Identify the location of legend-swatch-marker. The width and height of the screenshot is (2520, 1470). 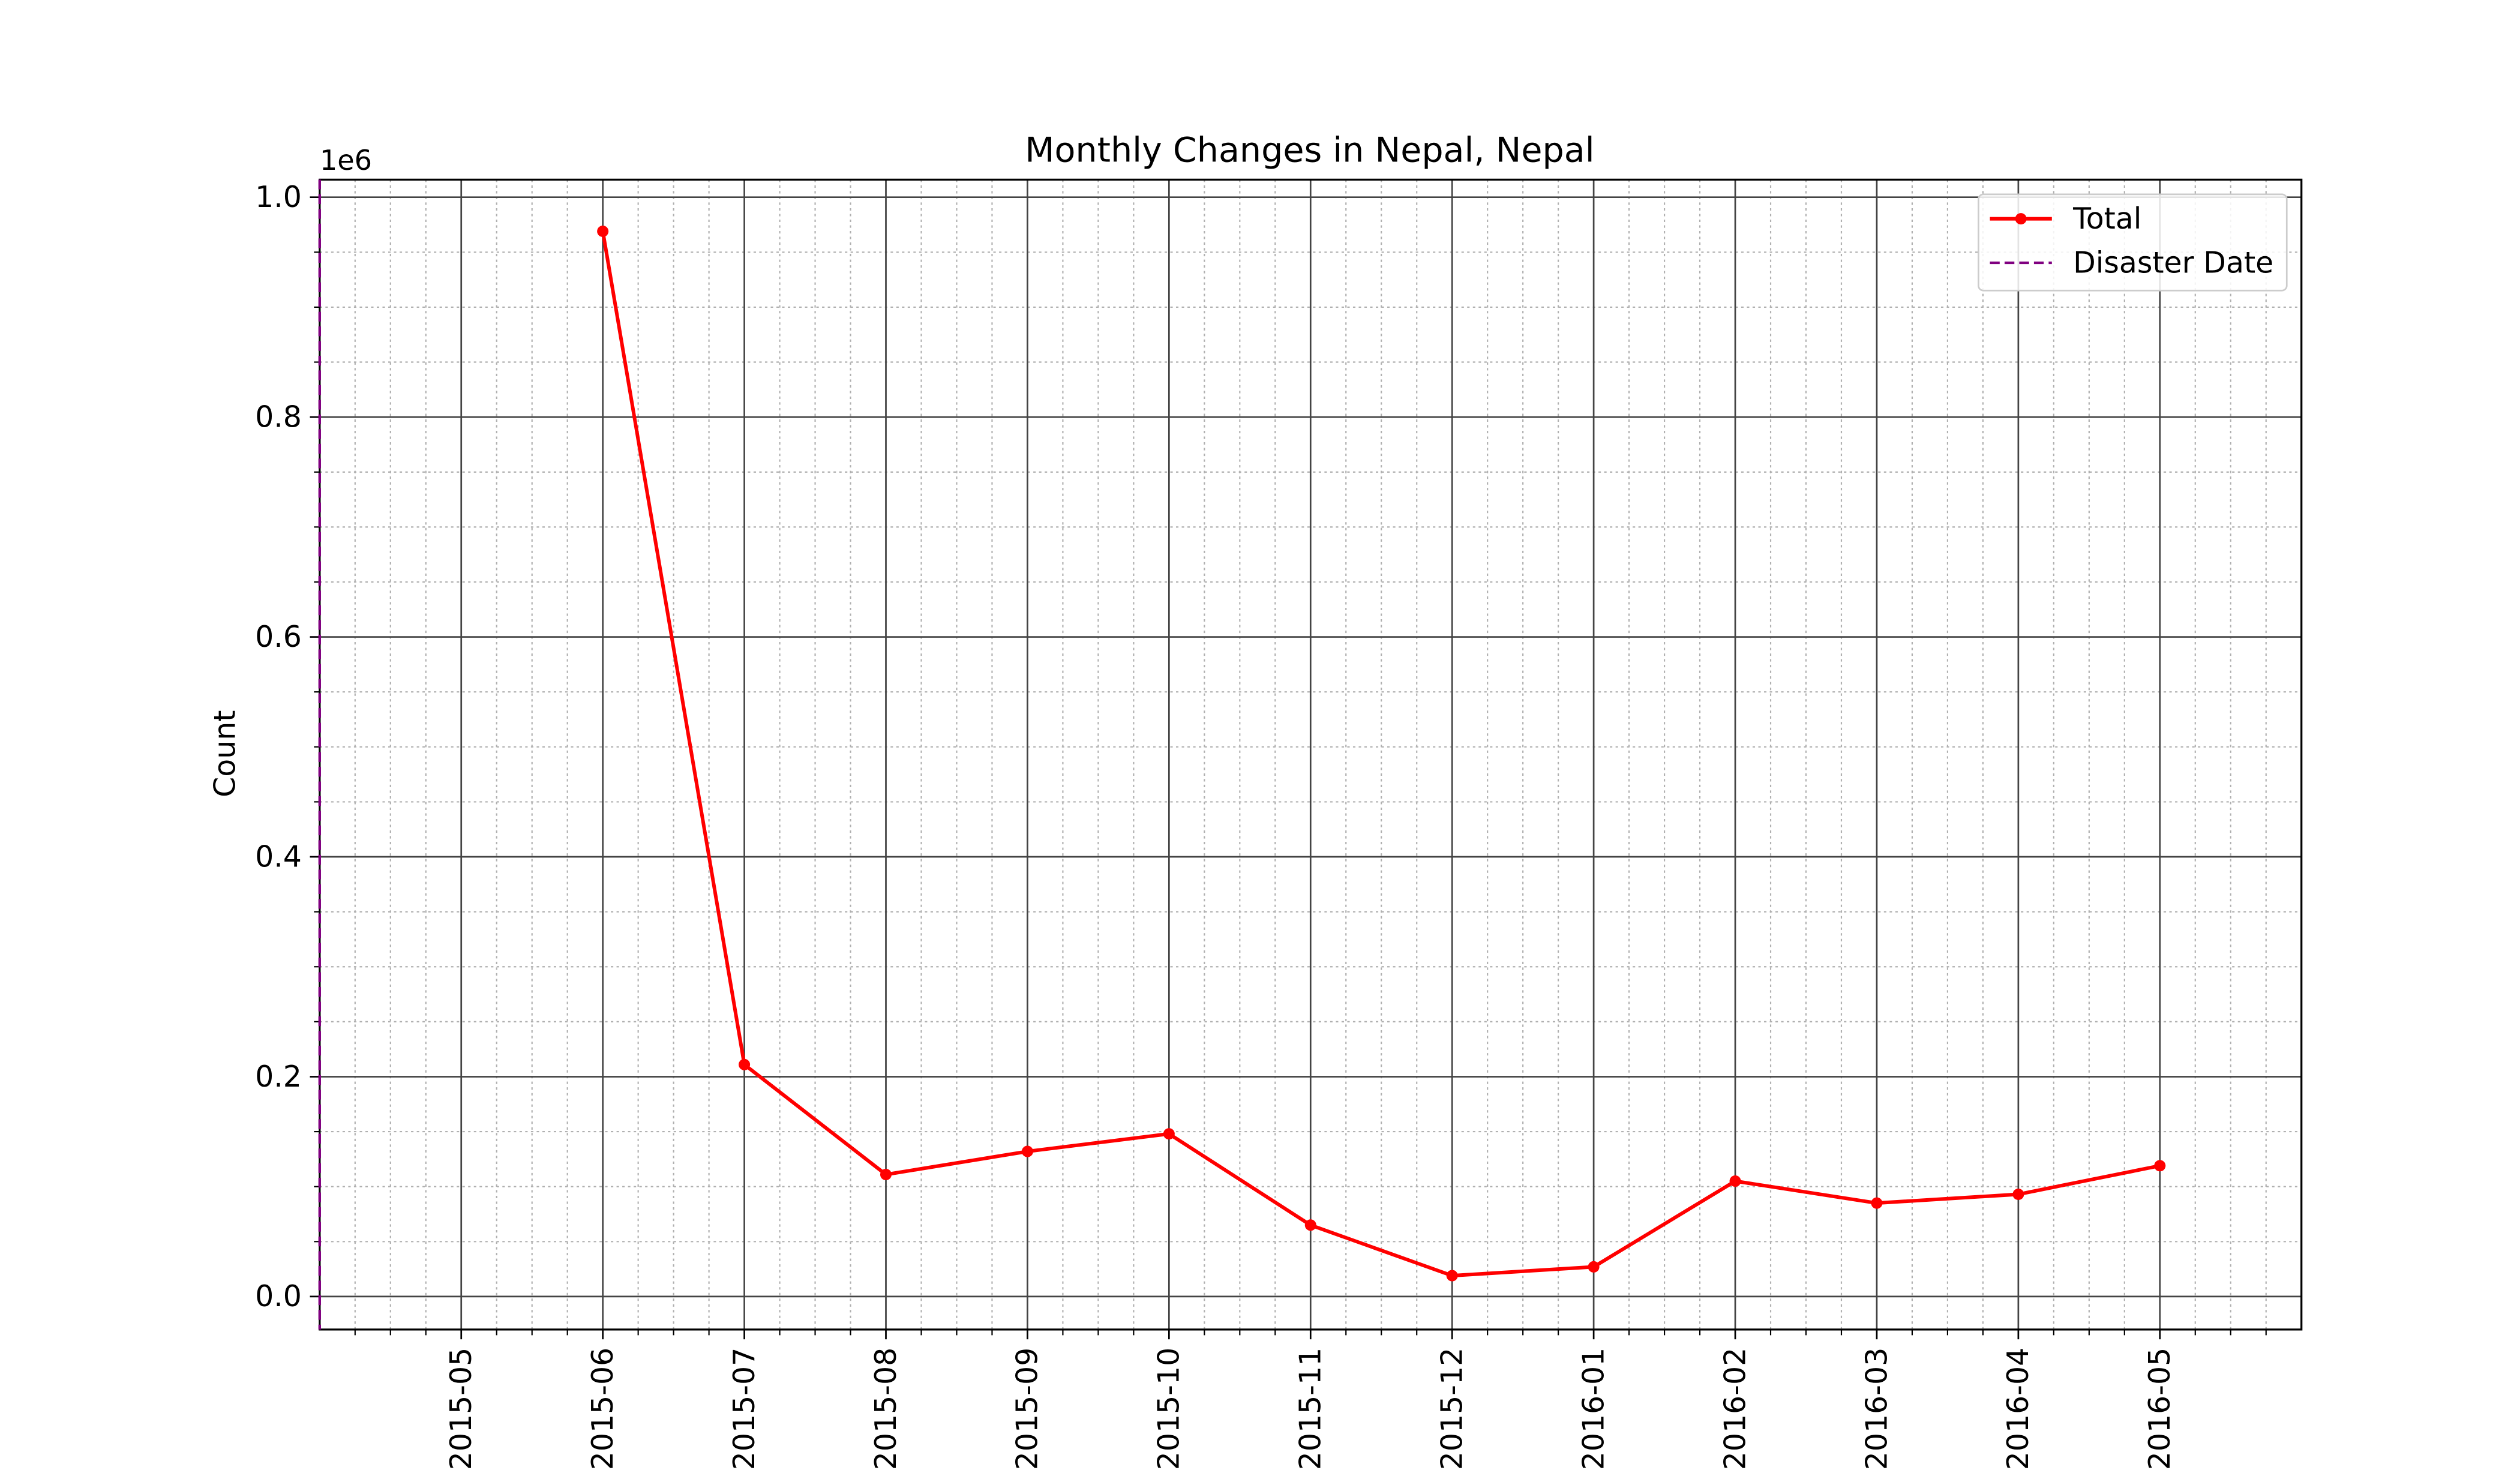
(2021, 219).